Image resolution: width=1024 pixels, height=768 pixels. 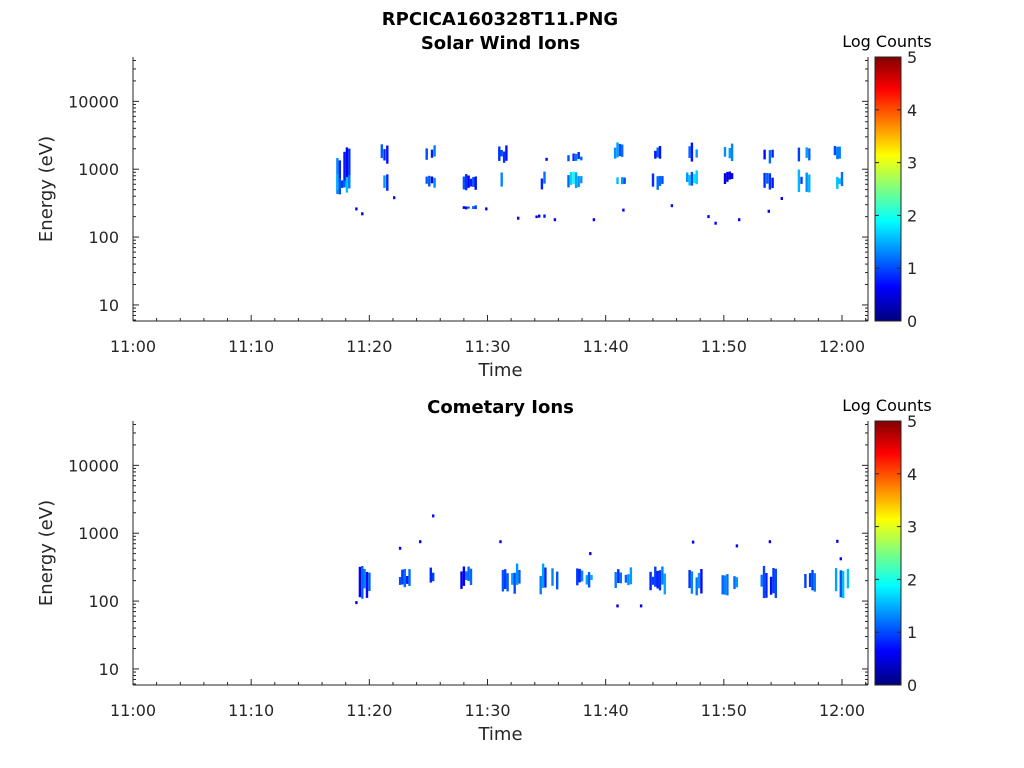 What do you see at coordinates (487, 710) in the screenshot?
I see `x-tick-label: 11:30` at bounding box center [487, 710].